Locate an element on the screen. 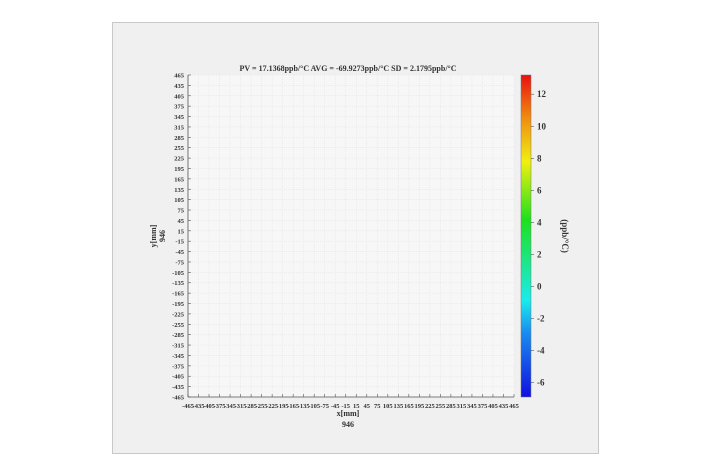 The image size is (710, 475). y-tick-label: 375 is located at coordinates (179, 107).